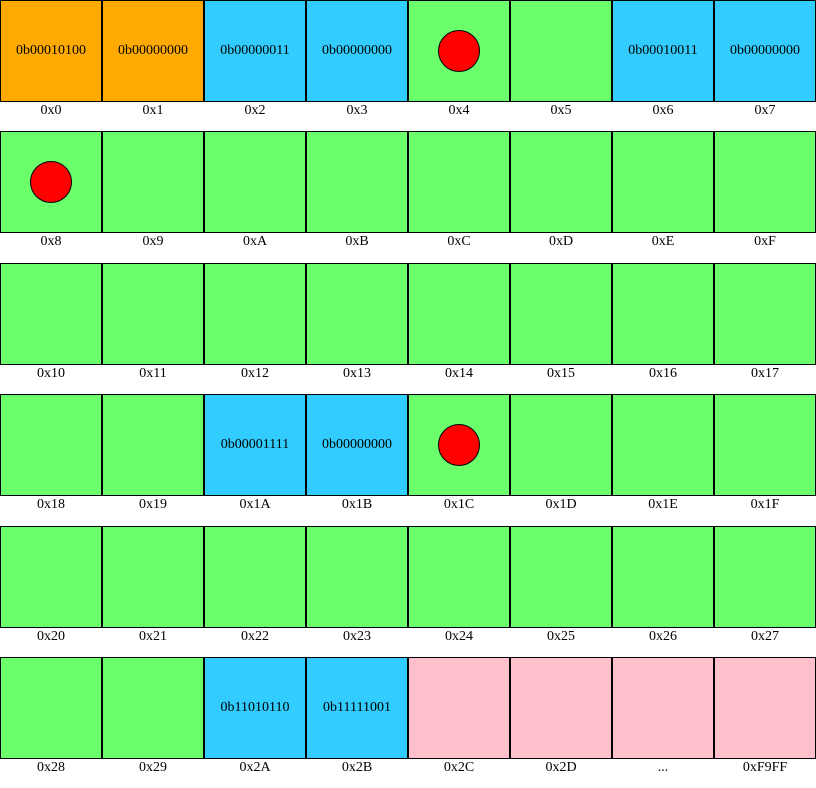 The image size is (816, 788). I want to click on address-label: 0xA, so click(255, 241).